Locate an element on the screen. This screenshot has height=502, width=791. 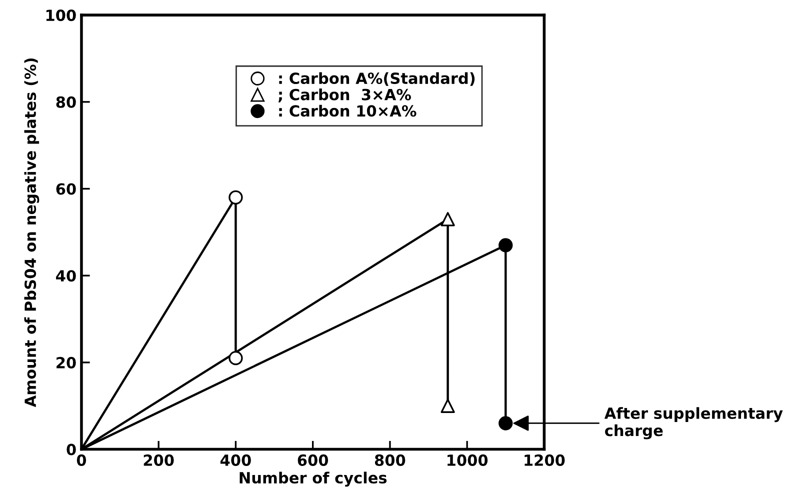
y-tick-label: 20 is located at coordinates (66, 362).